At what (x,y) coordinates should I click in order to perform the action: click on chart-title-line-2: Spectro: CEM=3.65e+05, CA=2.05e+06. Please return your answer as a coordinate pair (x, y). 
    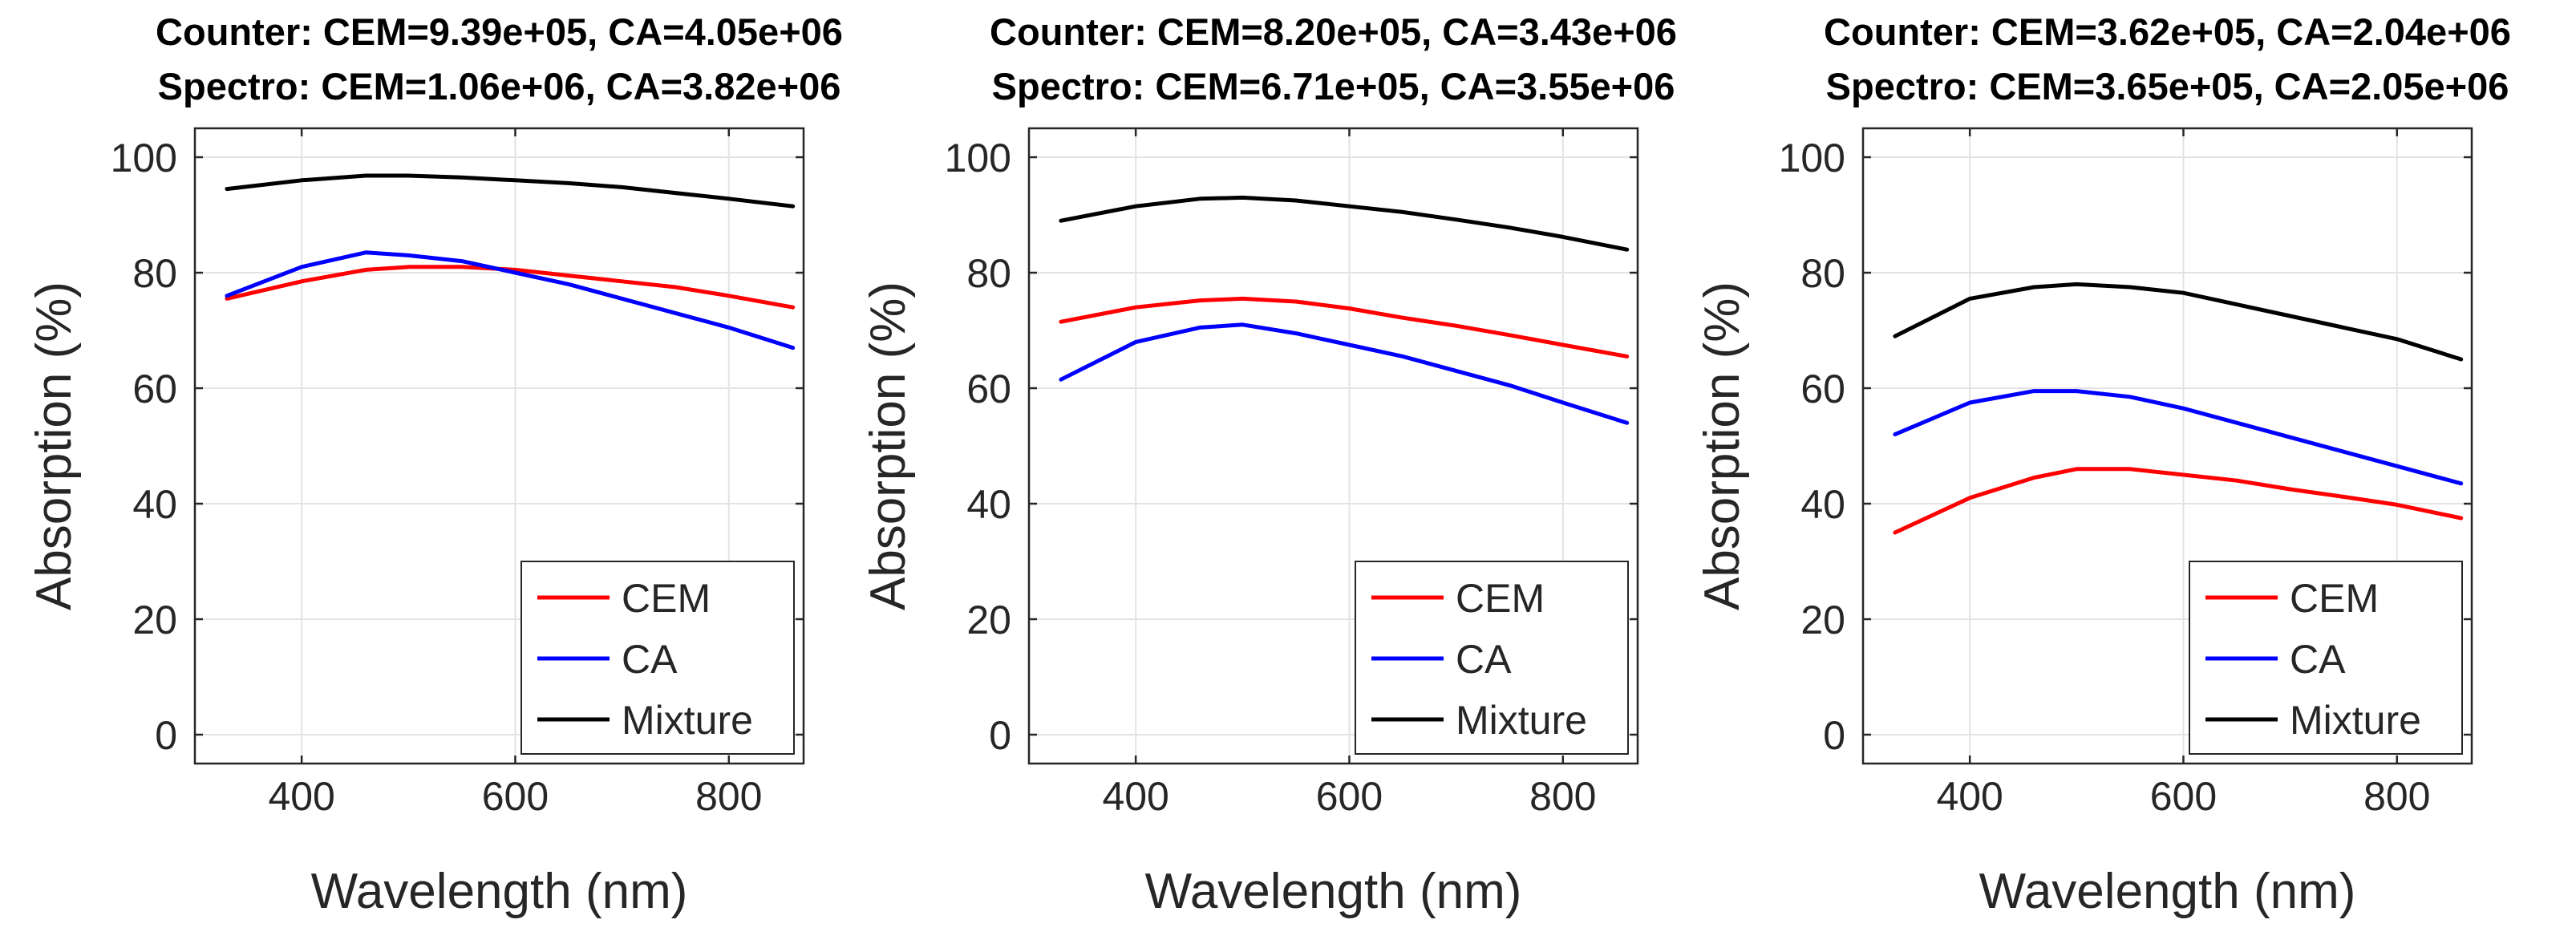
    Looking at the image, I should click on (2167, 86).